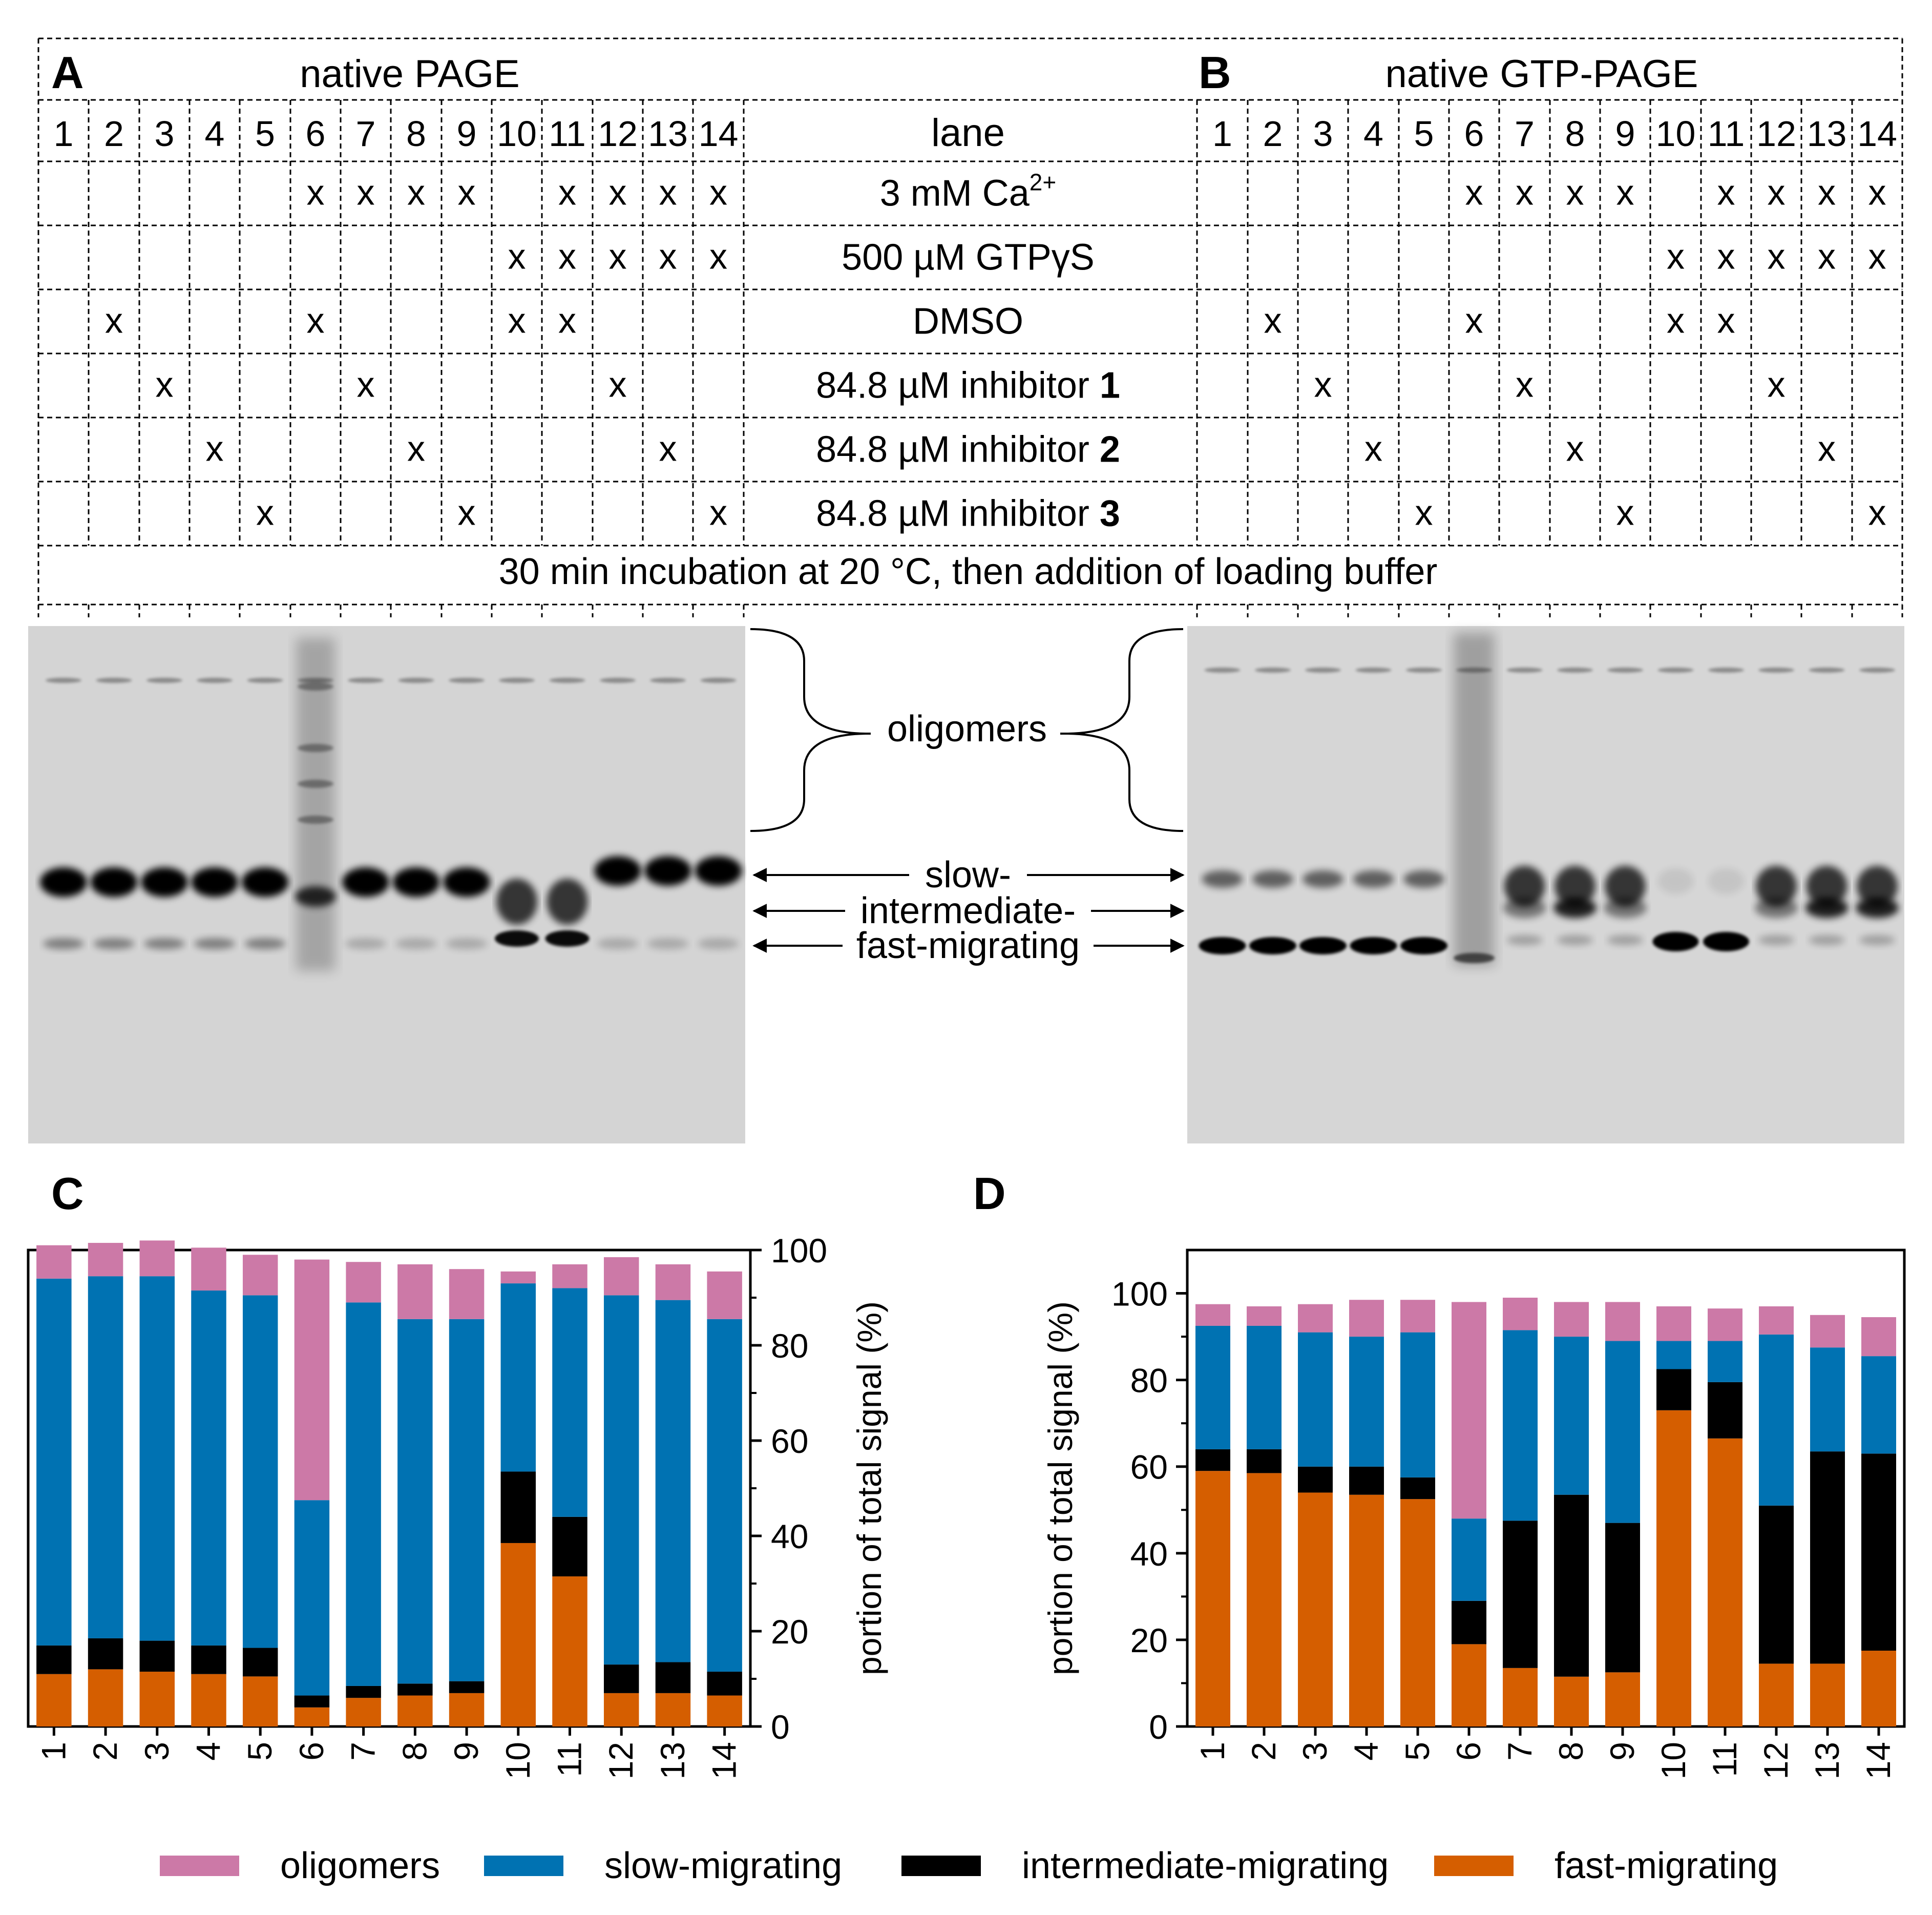  Describe the element at coordinates (1827, 134) in the screenshot. I see `lane-number: 13` at that location.